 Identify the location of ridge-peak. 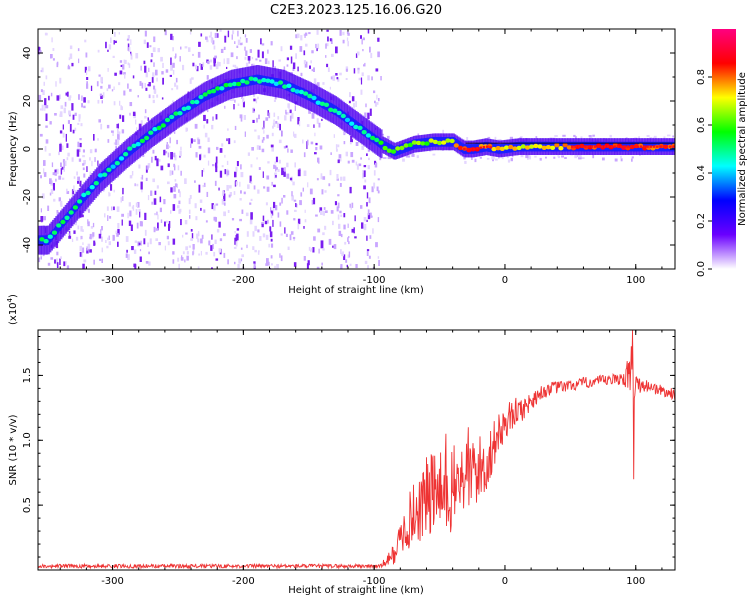
(487, 146).